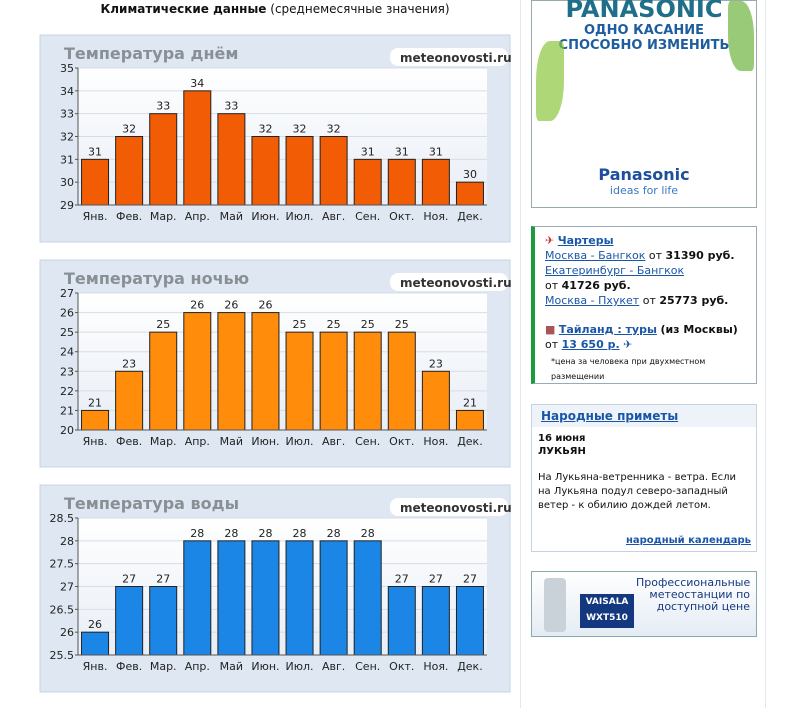 The height and width of the screenshot is (708, 803). Describe the element at coordinates (435, 441) in the screenshot. I see `x-tick-label: Ноя.` at that location.